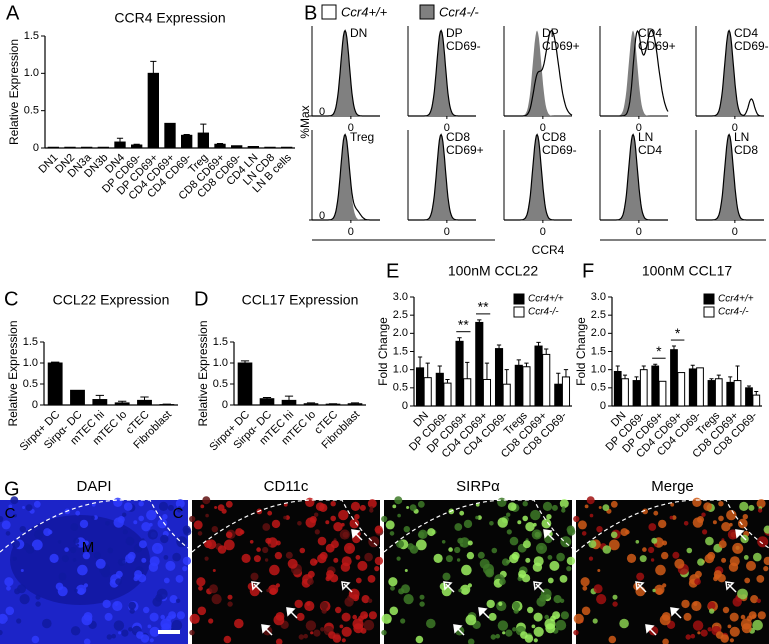  Describe the element at coordinates (169, 18) in the screenshot. I see `chart-title: CCR4 Expression` at that location.